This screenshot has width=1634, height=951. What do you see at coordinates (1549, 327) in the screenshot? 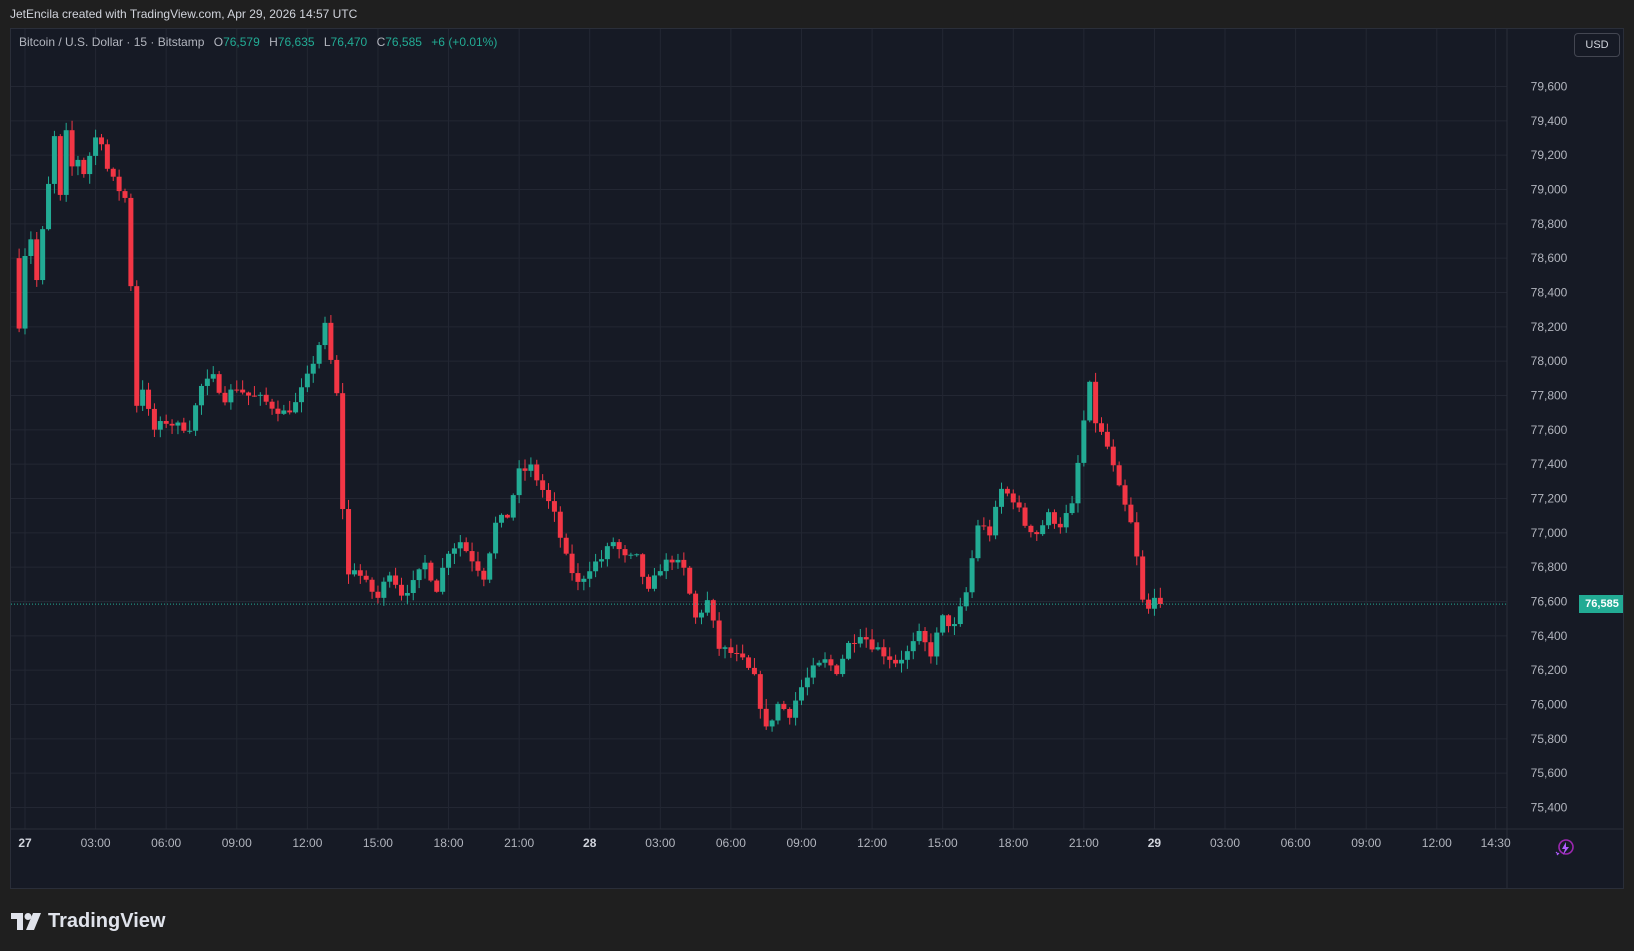
I see `y-tick-label: 78,200` at bounding box center [1549, 327].